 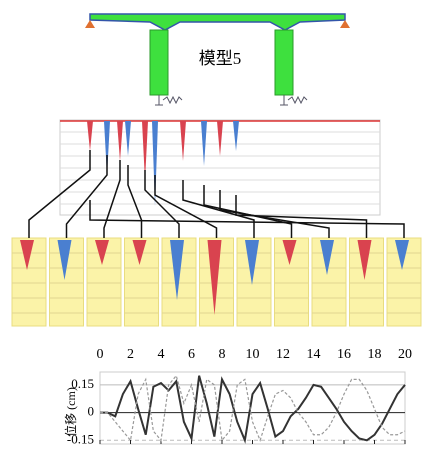 I want to click on x-tick-label: 20, so click(x=405, y=354).